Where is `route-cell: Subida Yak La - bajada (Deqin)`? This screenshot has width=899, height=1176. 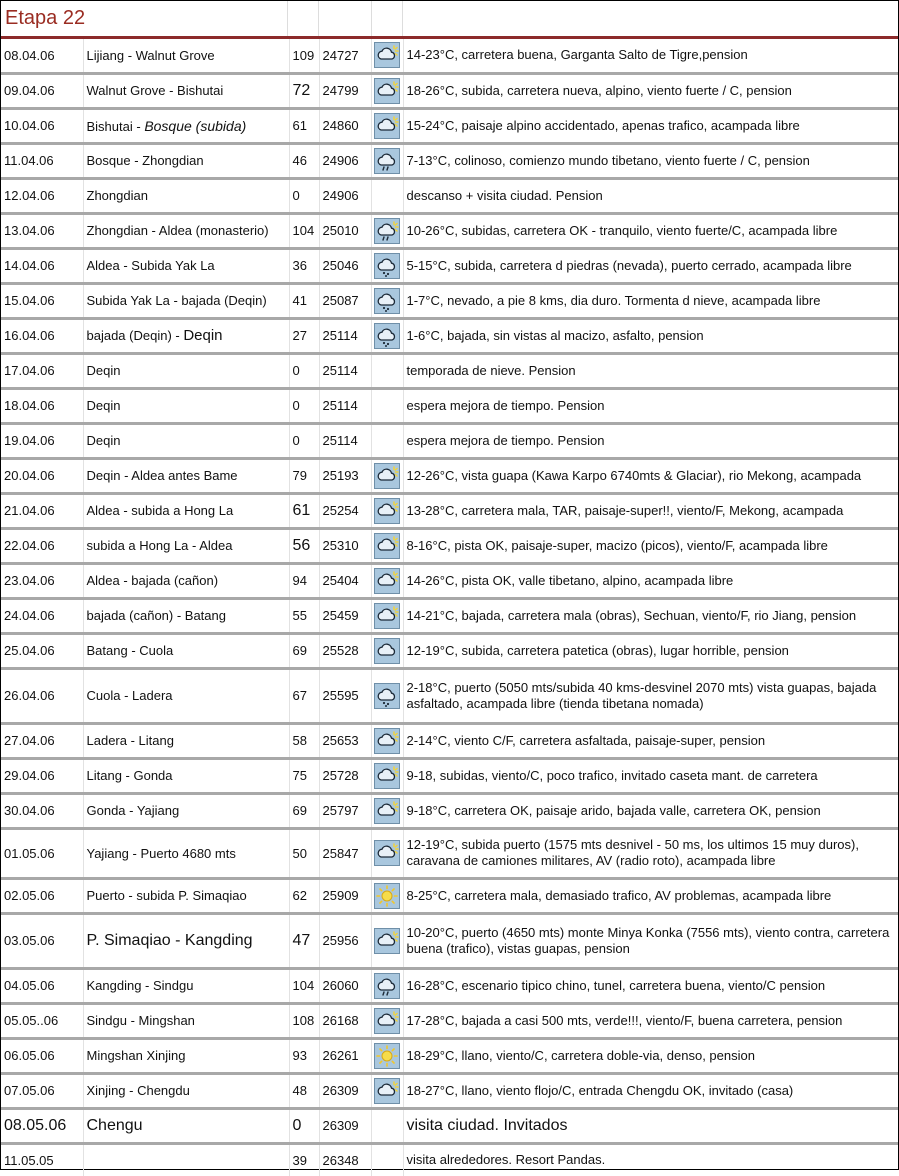
route-cell: Subida Yak La - bajada (Deqin) is located at coordinates (186, 300).